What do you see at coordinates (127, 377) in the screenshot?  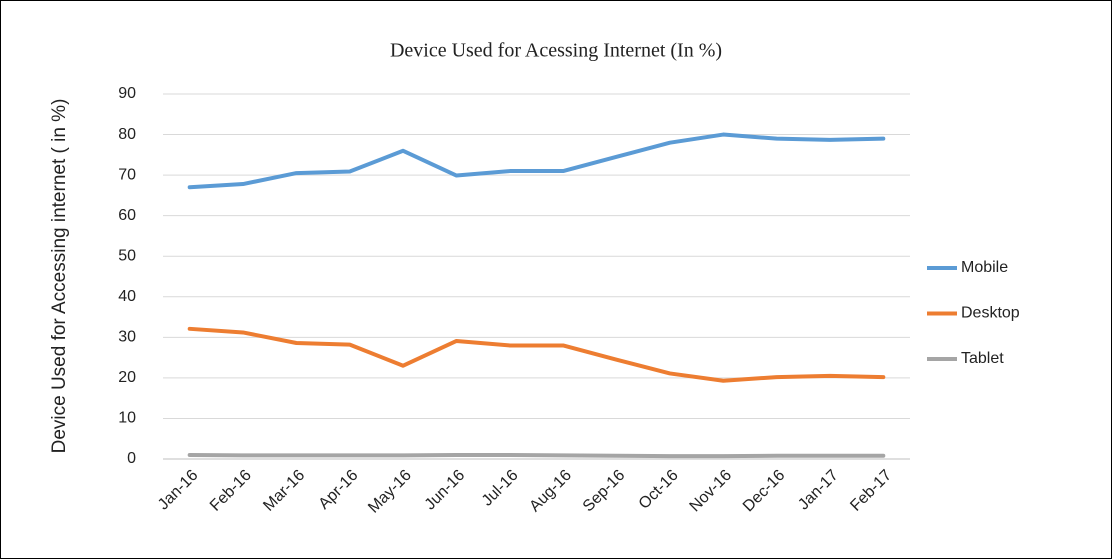 I see `y-tick-label: 20` at bounding box center [127, 377].